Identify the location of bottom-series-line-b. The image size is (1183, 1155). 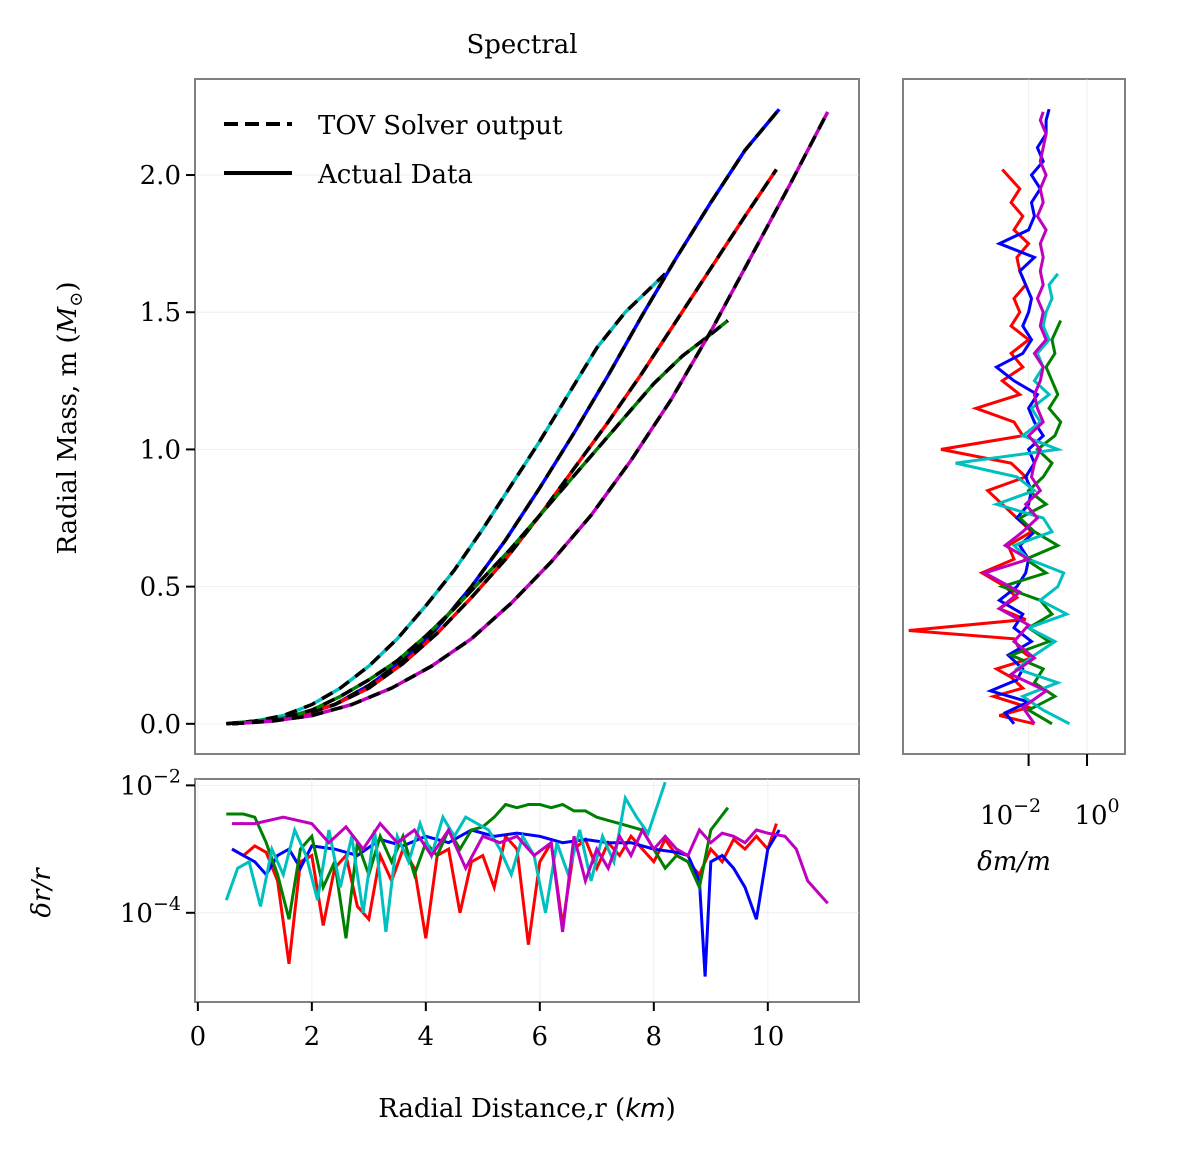
(506, 902).